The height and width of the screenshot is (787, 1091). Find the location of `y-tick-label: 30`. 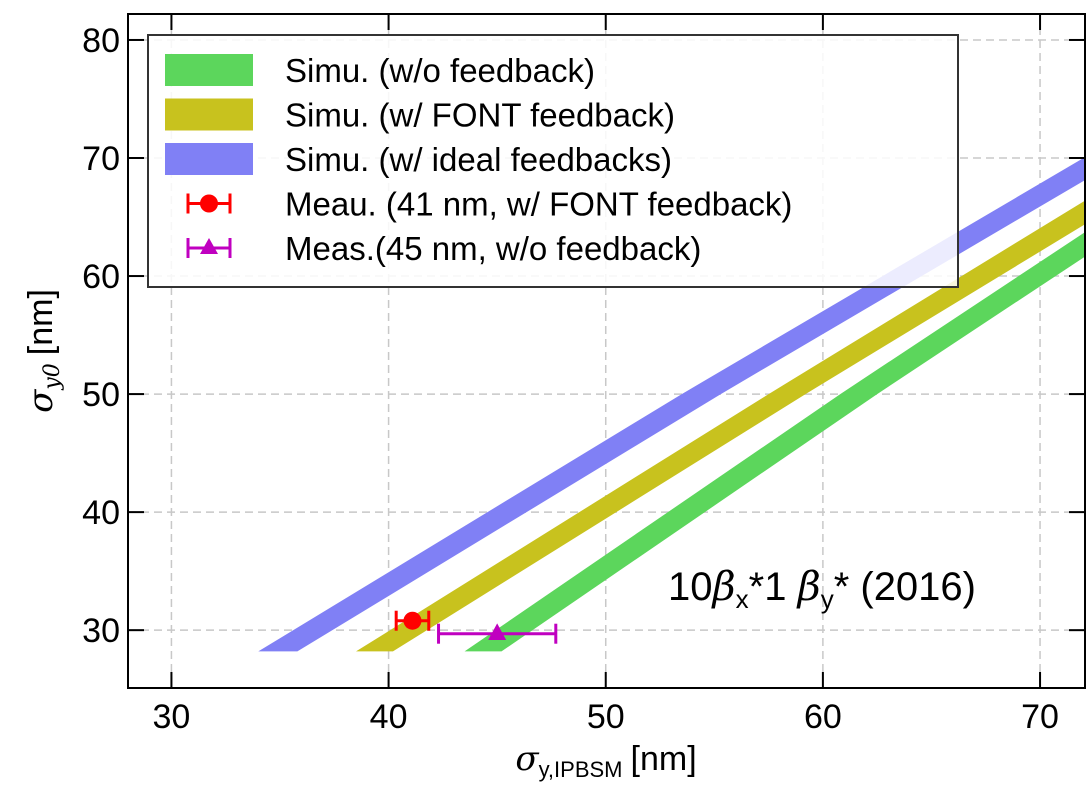

y-tick-label: 30 is located at coordinates (101, 631).